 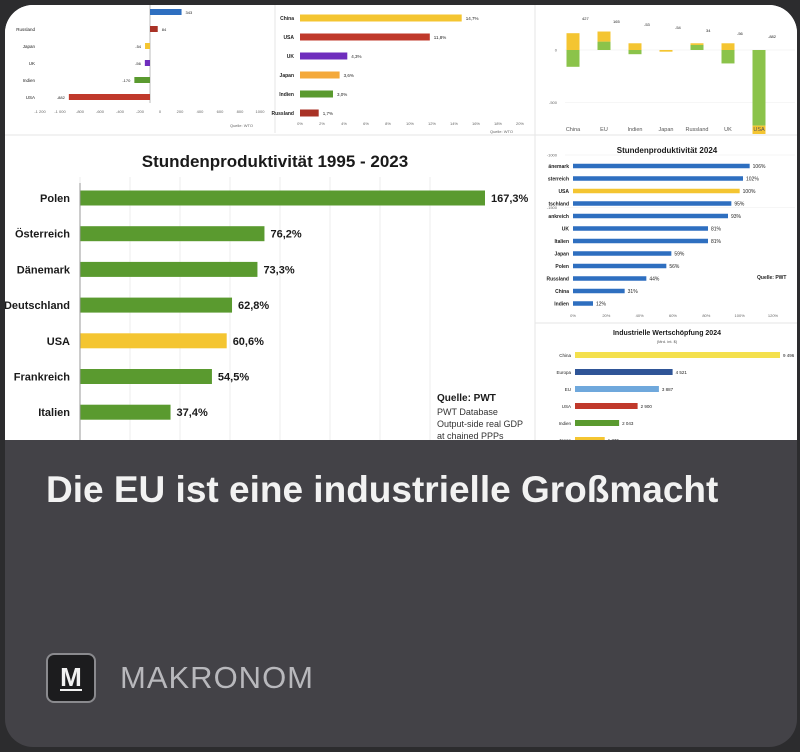 I want to click on prod2024-category-label: änemark, so click(x=558, y=167).